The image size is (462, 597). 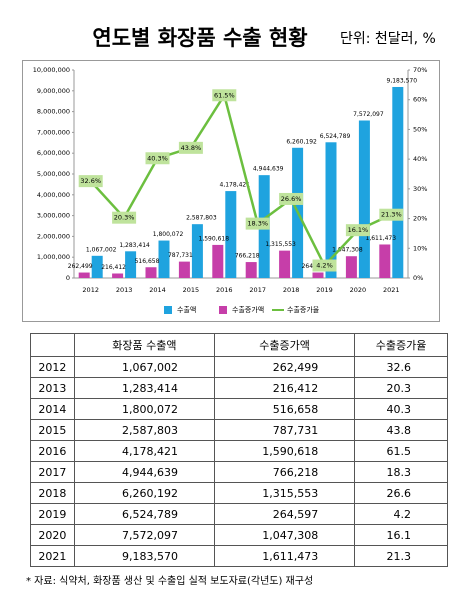 I want to click on bar-label: 6,524,789, so click(x=335, y=136).